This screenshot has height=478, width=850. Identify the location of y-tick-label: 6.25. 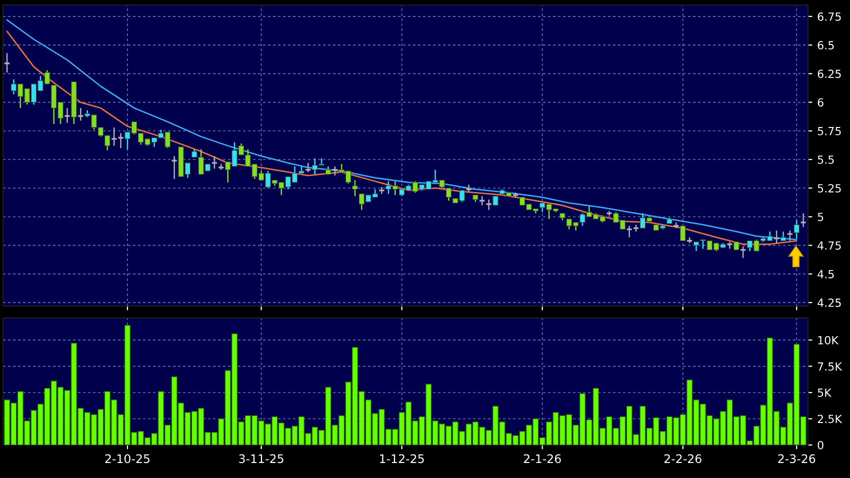
(829, 74).